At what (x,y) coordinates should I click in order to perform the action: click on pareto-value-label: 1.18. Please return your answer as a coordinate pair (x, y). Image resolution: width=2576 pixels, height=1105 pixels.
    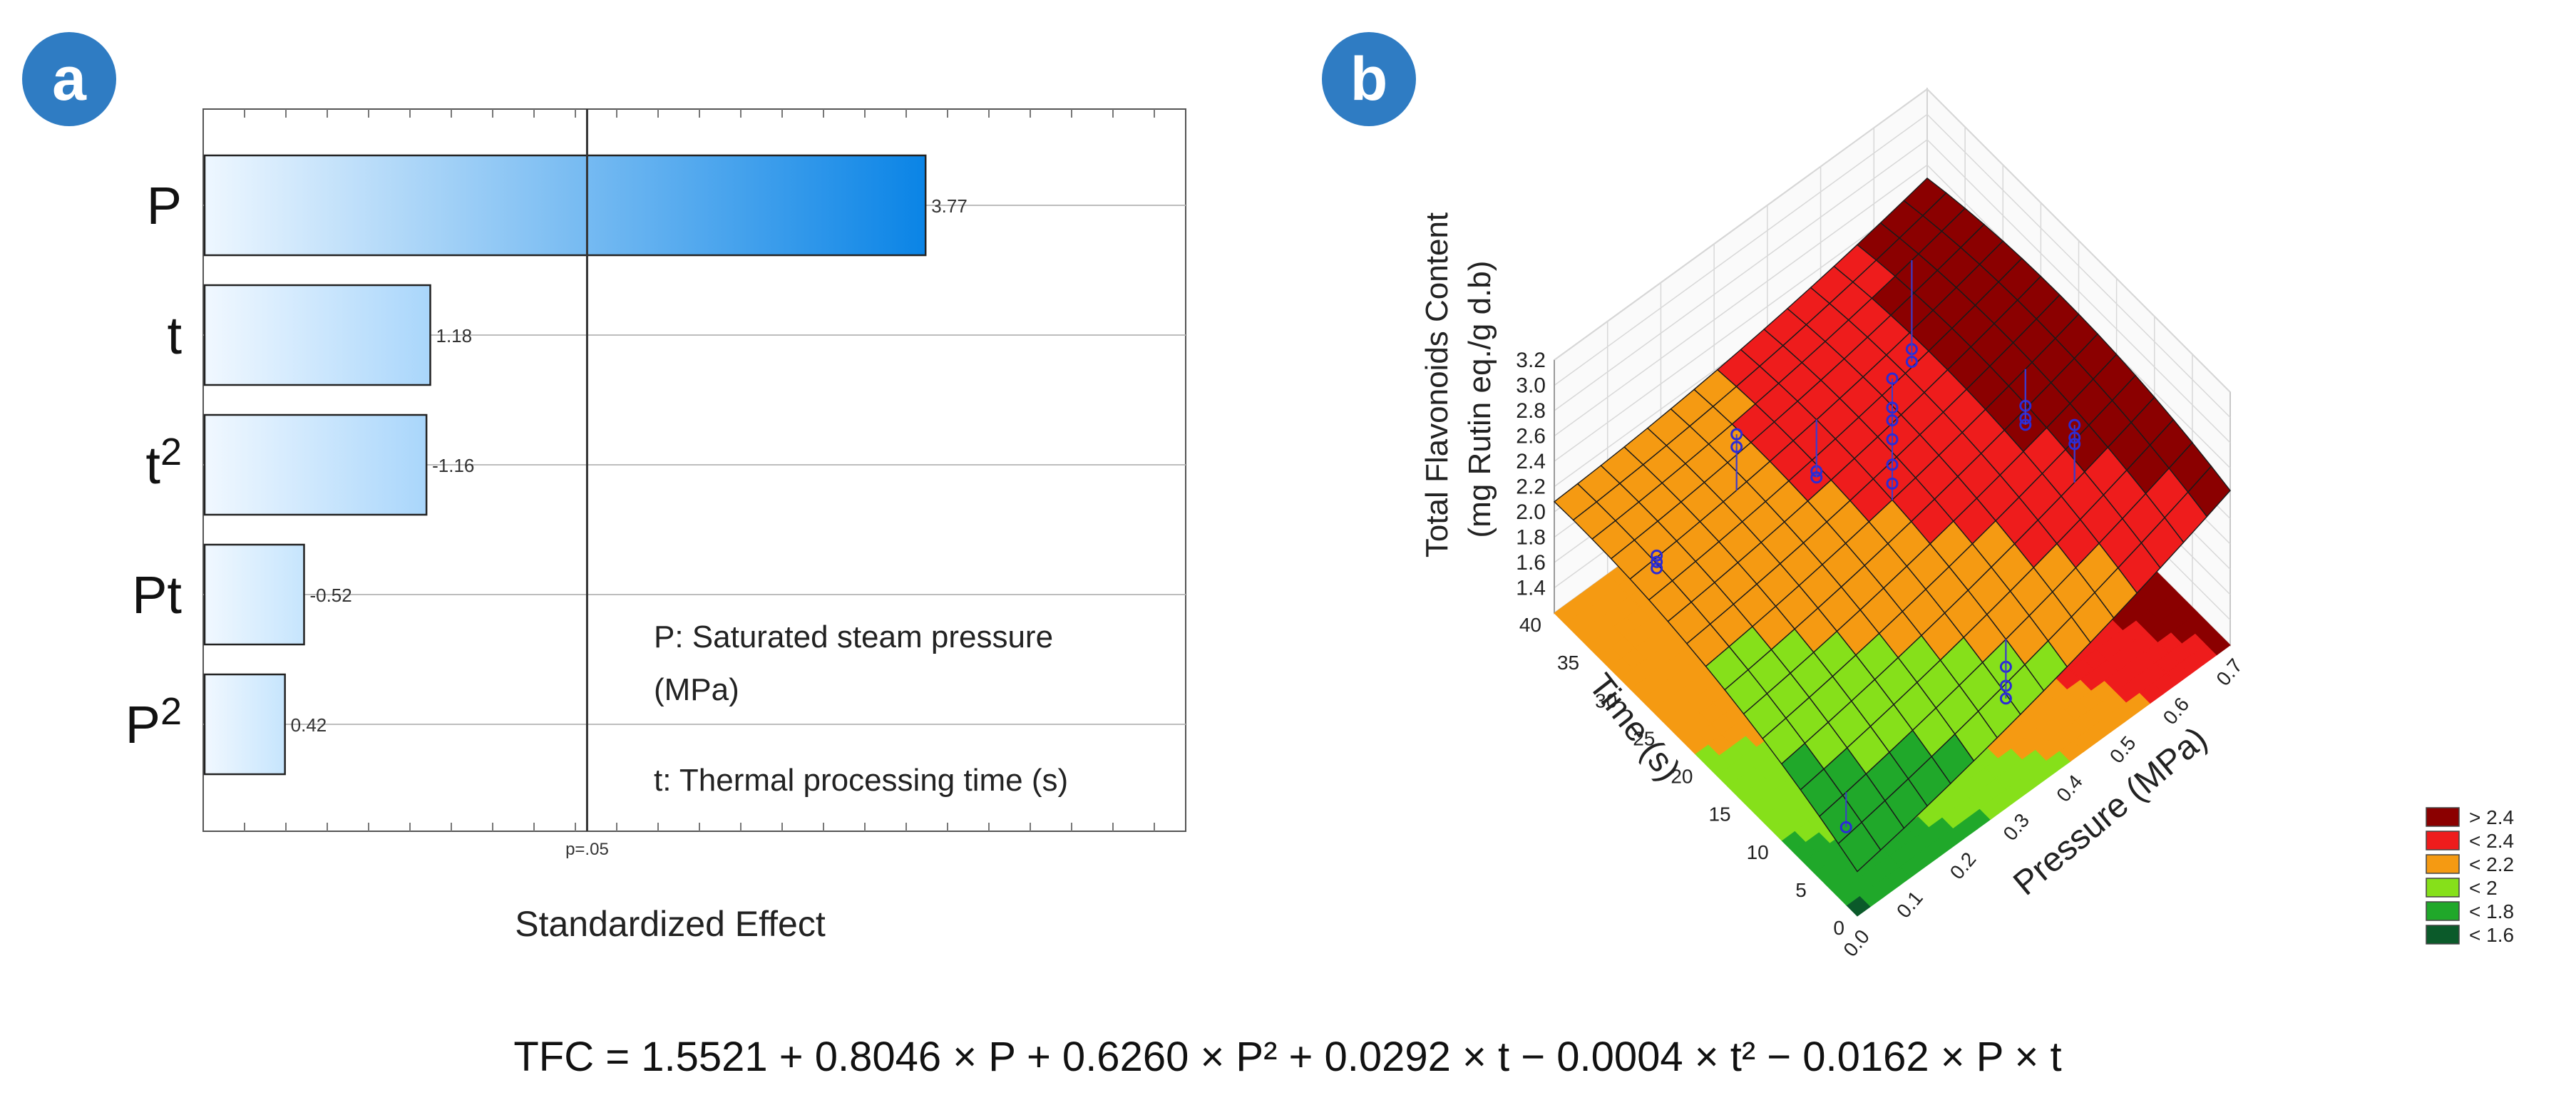
    Looking at the image, I should click on (454, 335).